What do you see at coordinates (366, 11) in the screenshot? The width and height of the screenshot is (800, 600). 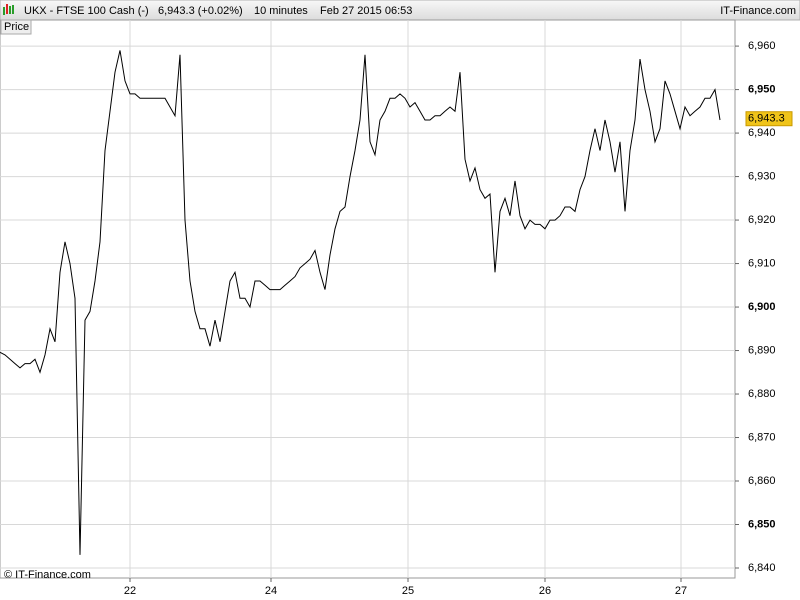 I see `timestamp: Feb 27 2015 06:53` at bounding box center [366, 11].